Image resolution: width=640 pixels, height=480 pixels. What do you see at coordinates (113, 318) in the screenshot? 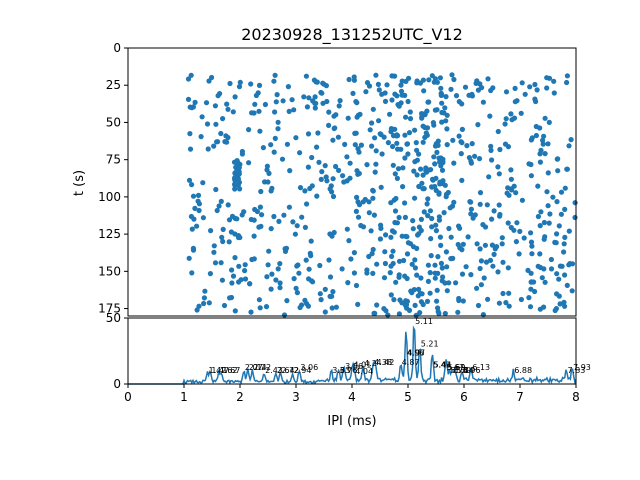
I see `y-tick-label: 50` at bounding box center [113, 318].